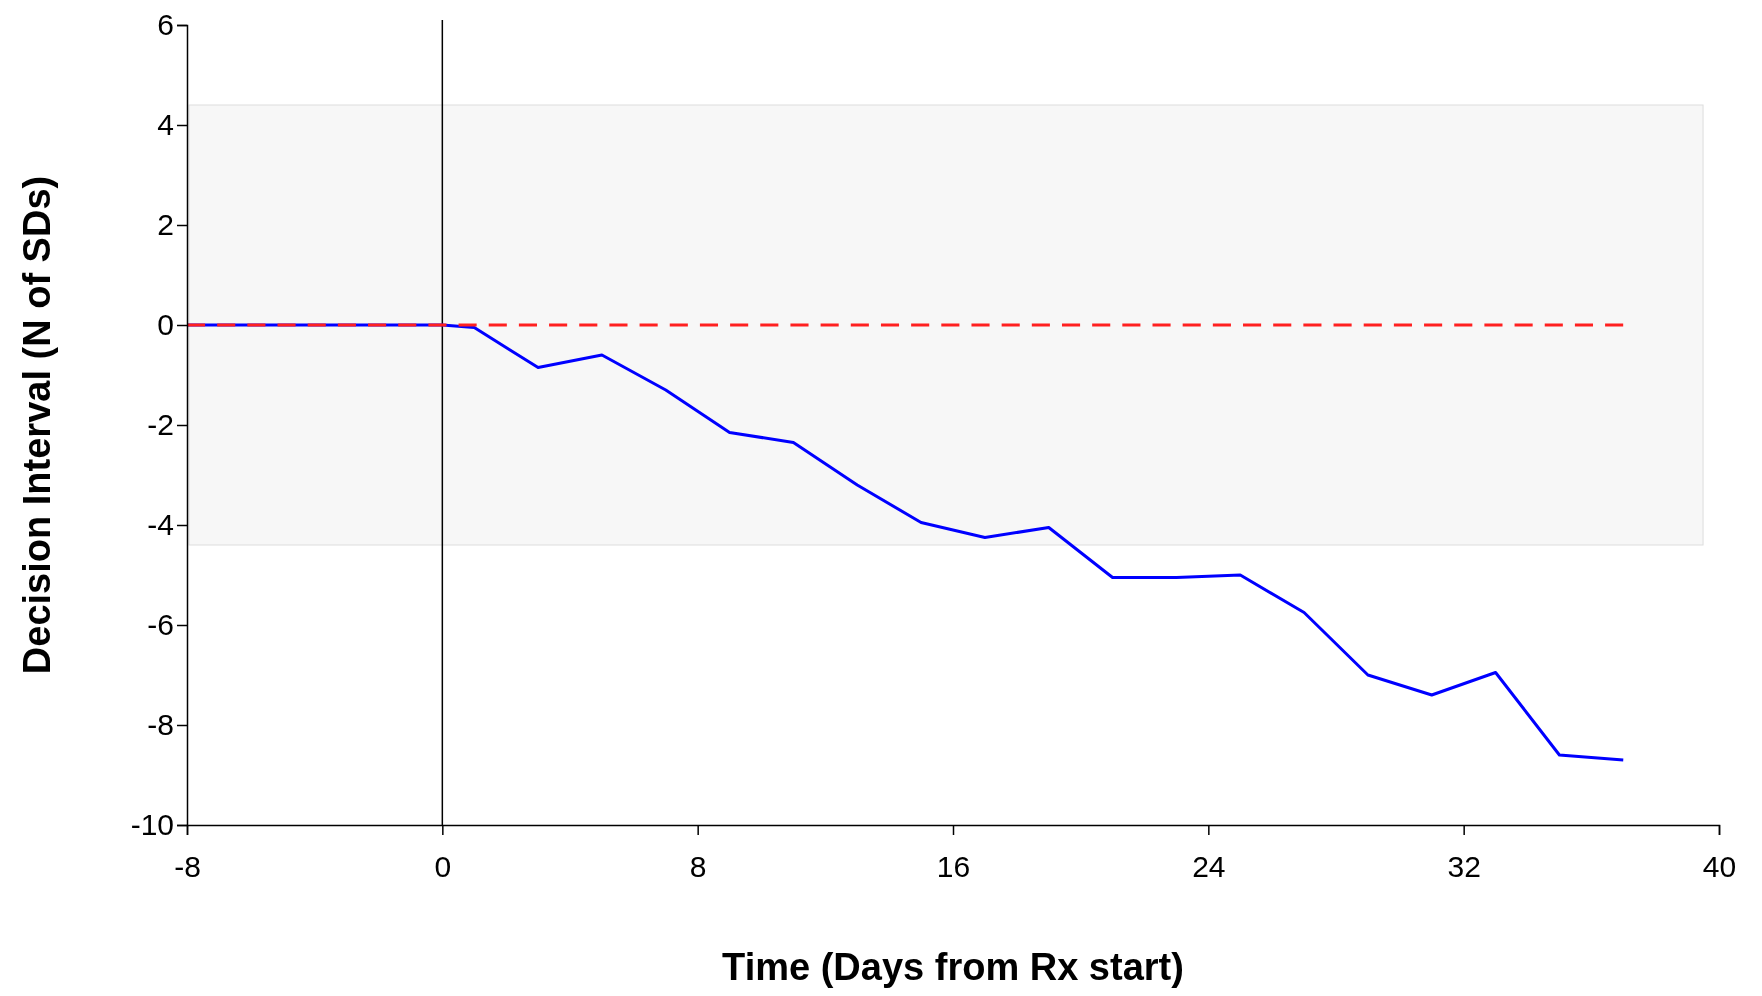  I want to click on y-tick-label: 4, so click(165, 125).